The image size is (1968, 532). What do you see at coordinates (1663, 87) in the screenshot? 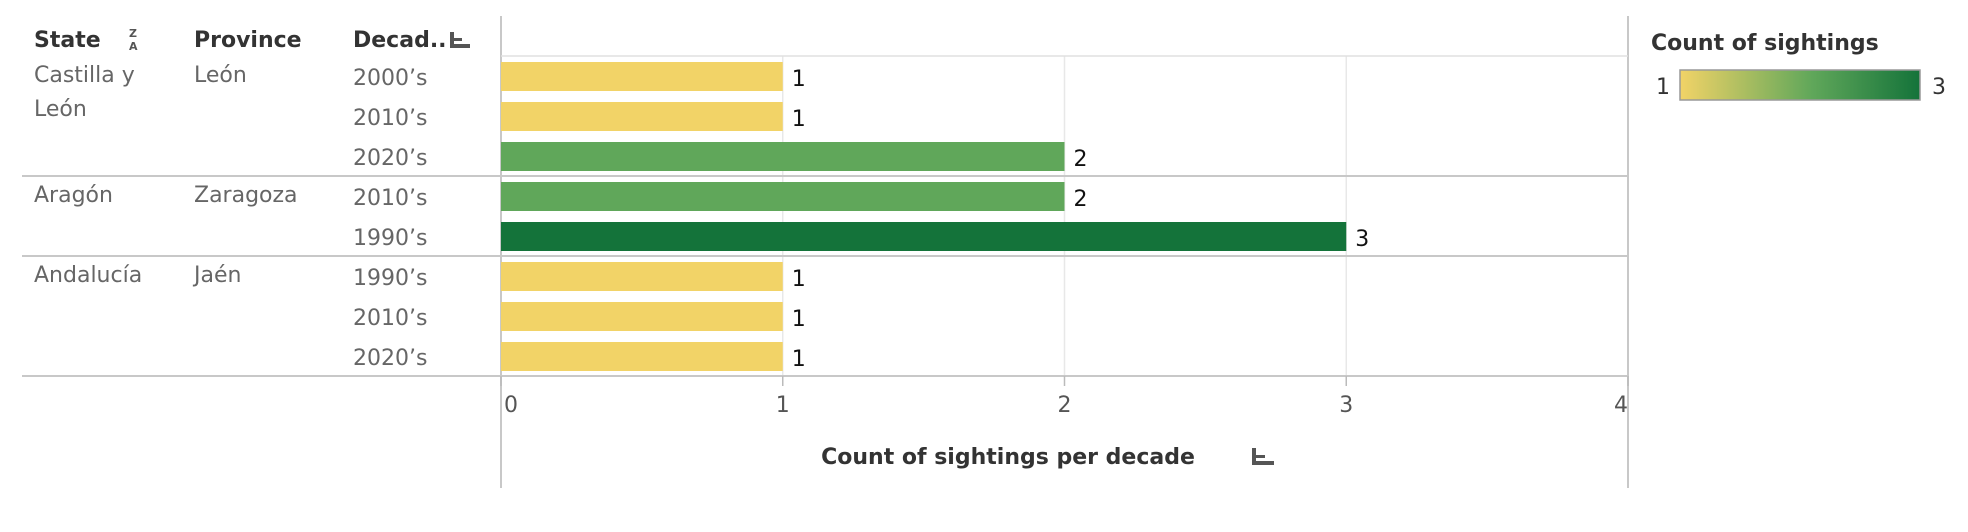
I see `legend-min: 1` at bounding box center [1663, 87].